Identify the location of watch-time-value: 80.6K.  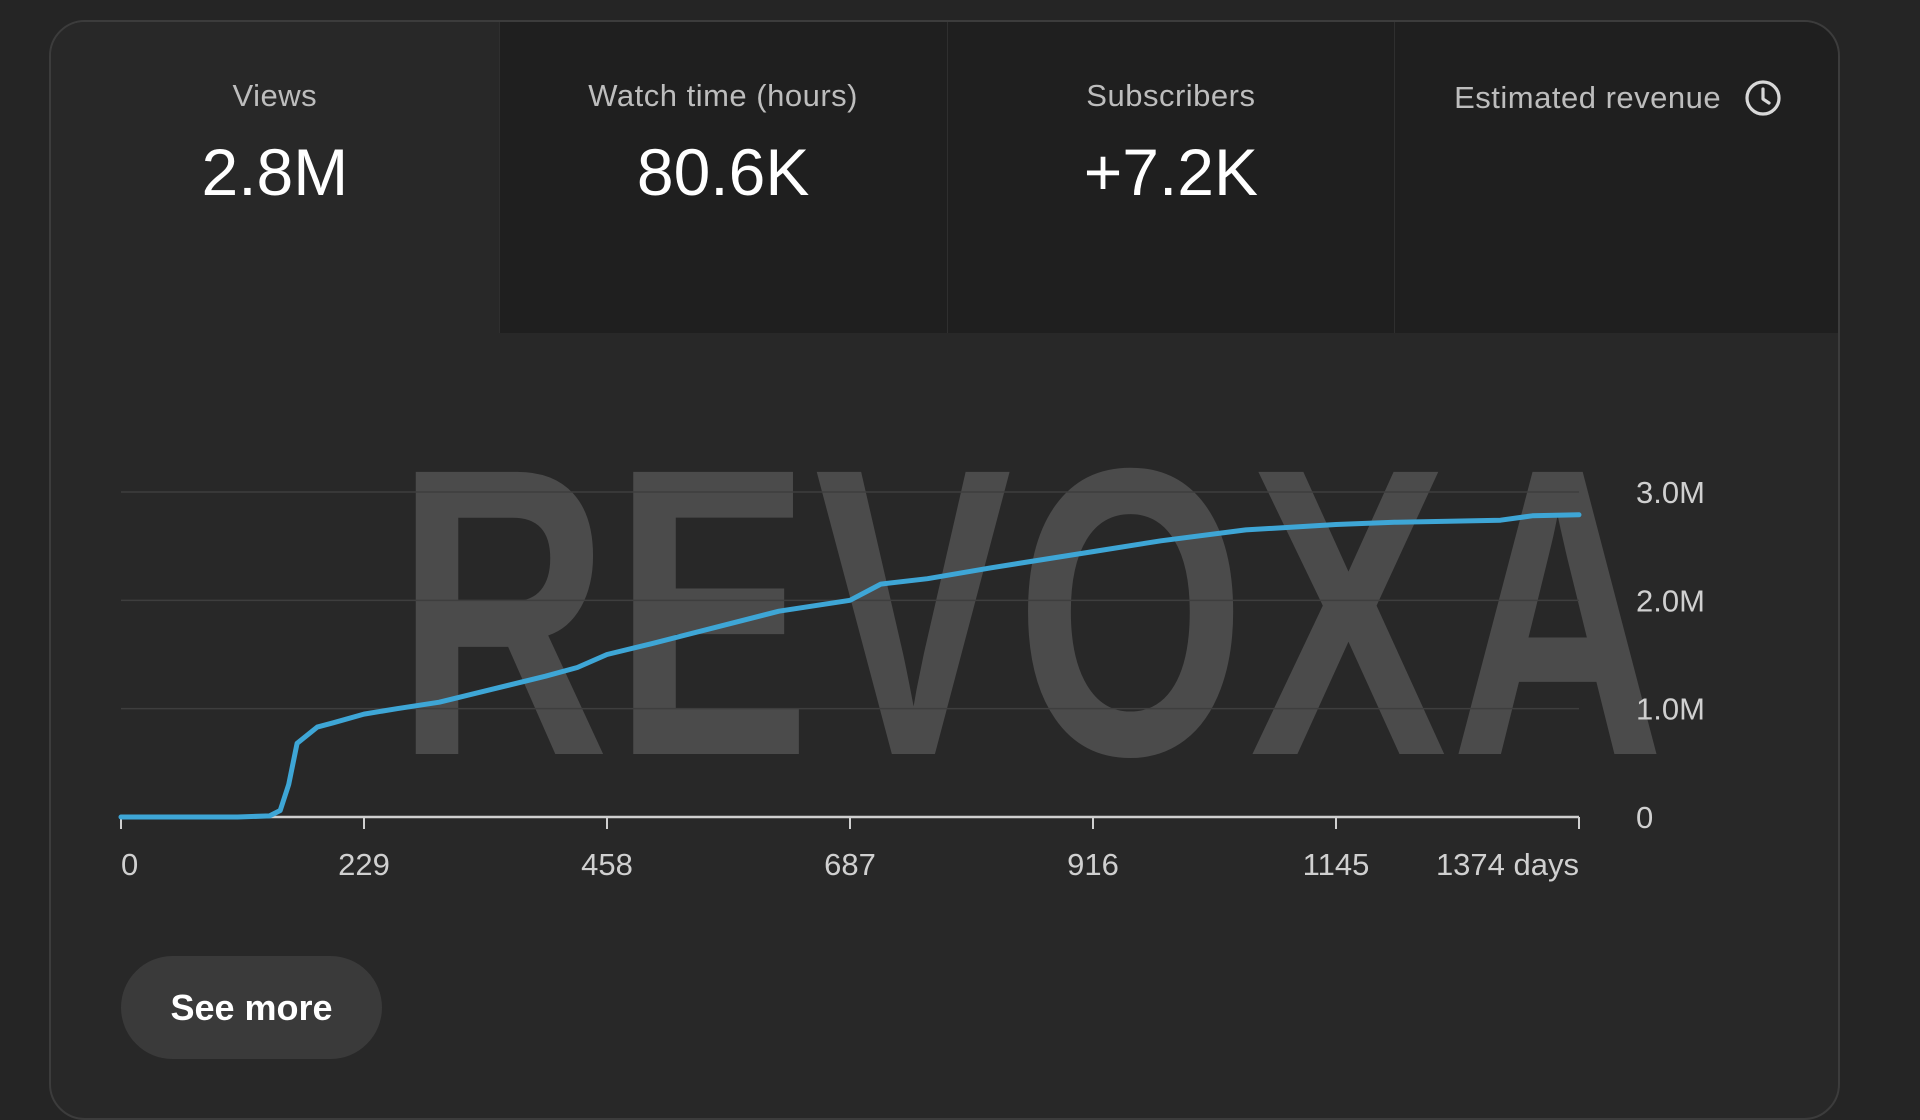
(723, 172).